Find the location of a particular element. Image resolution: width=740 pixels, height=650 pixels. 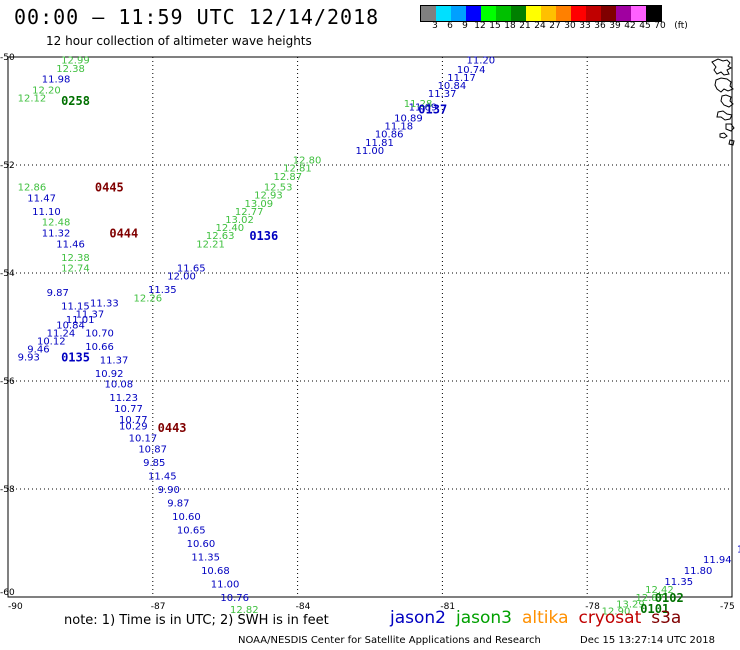

wave-height-label: 10.70 is located at coordinates (99, 333).